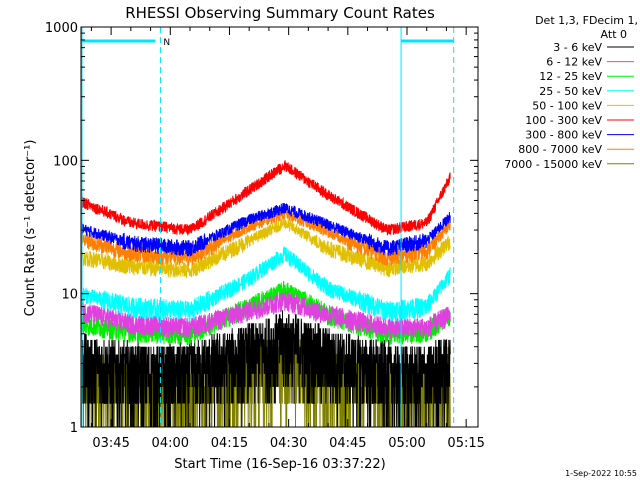 Image resolution: width=640 pixels, height=480 pixels. Describe the element at coordinates (563, 135) in the screenshot. I see `legend-label: 300 - 800 keV` at that location.